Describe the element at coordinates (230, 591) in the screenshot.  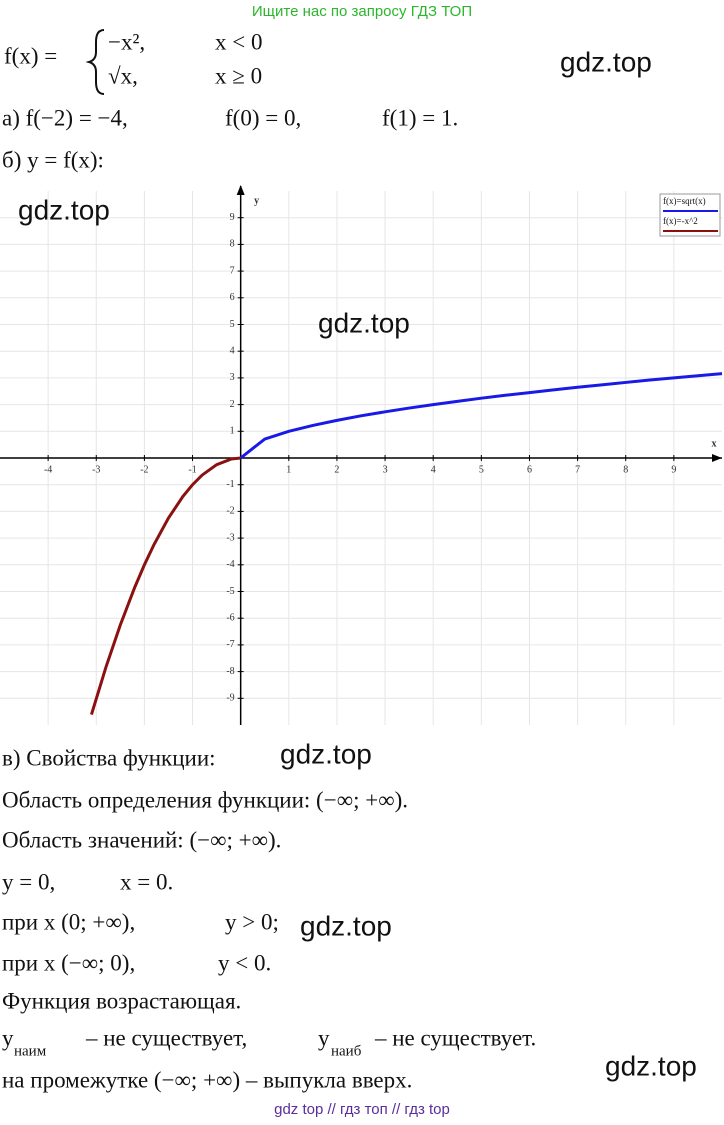
I see `y-tick-label: -5` at that location.